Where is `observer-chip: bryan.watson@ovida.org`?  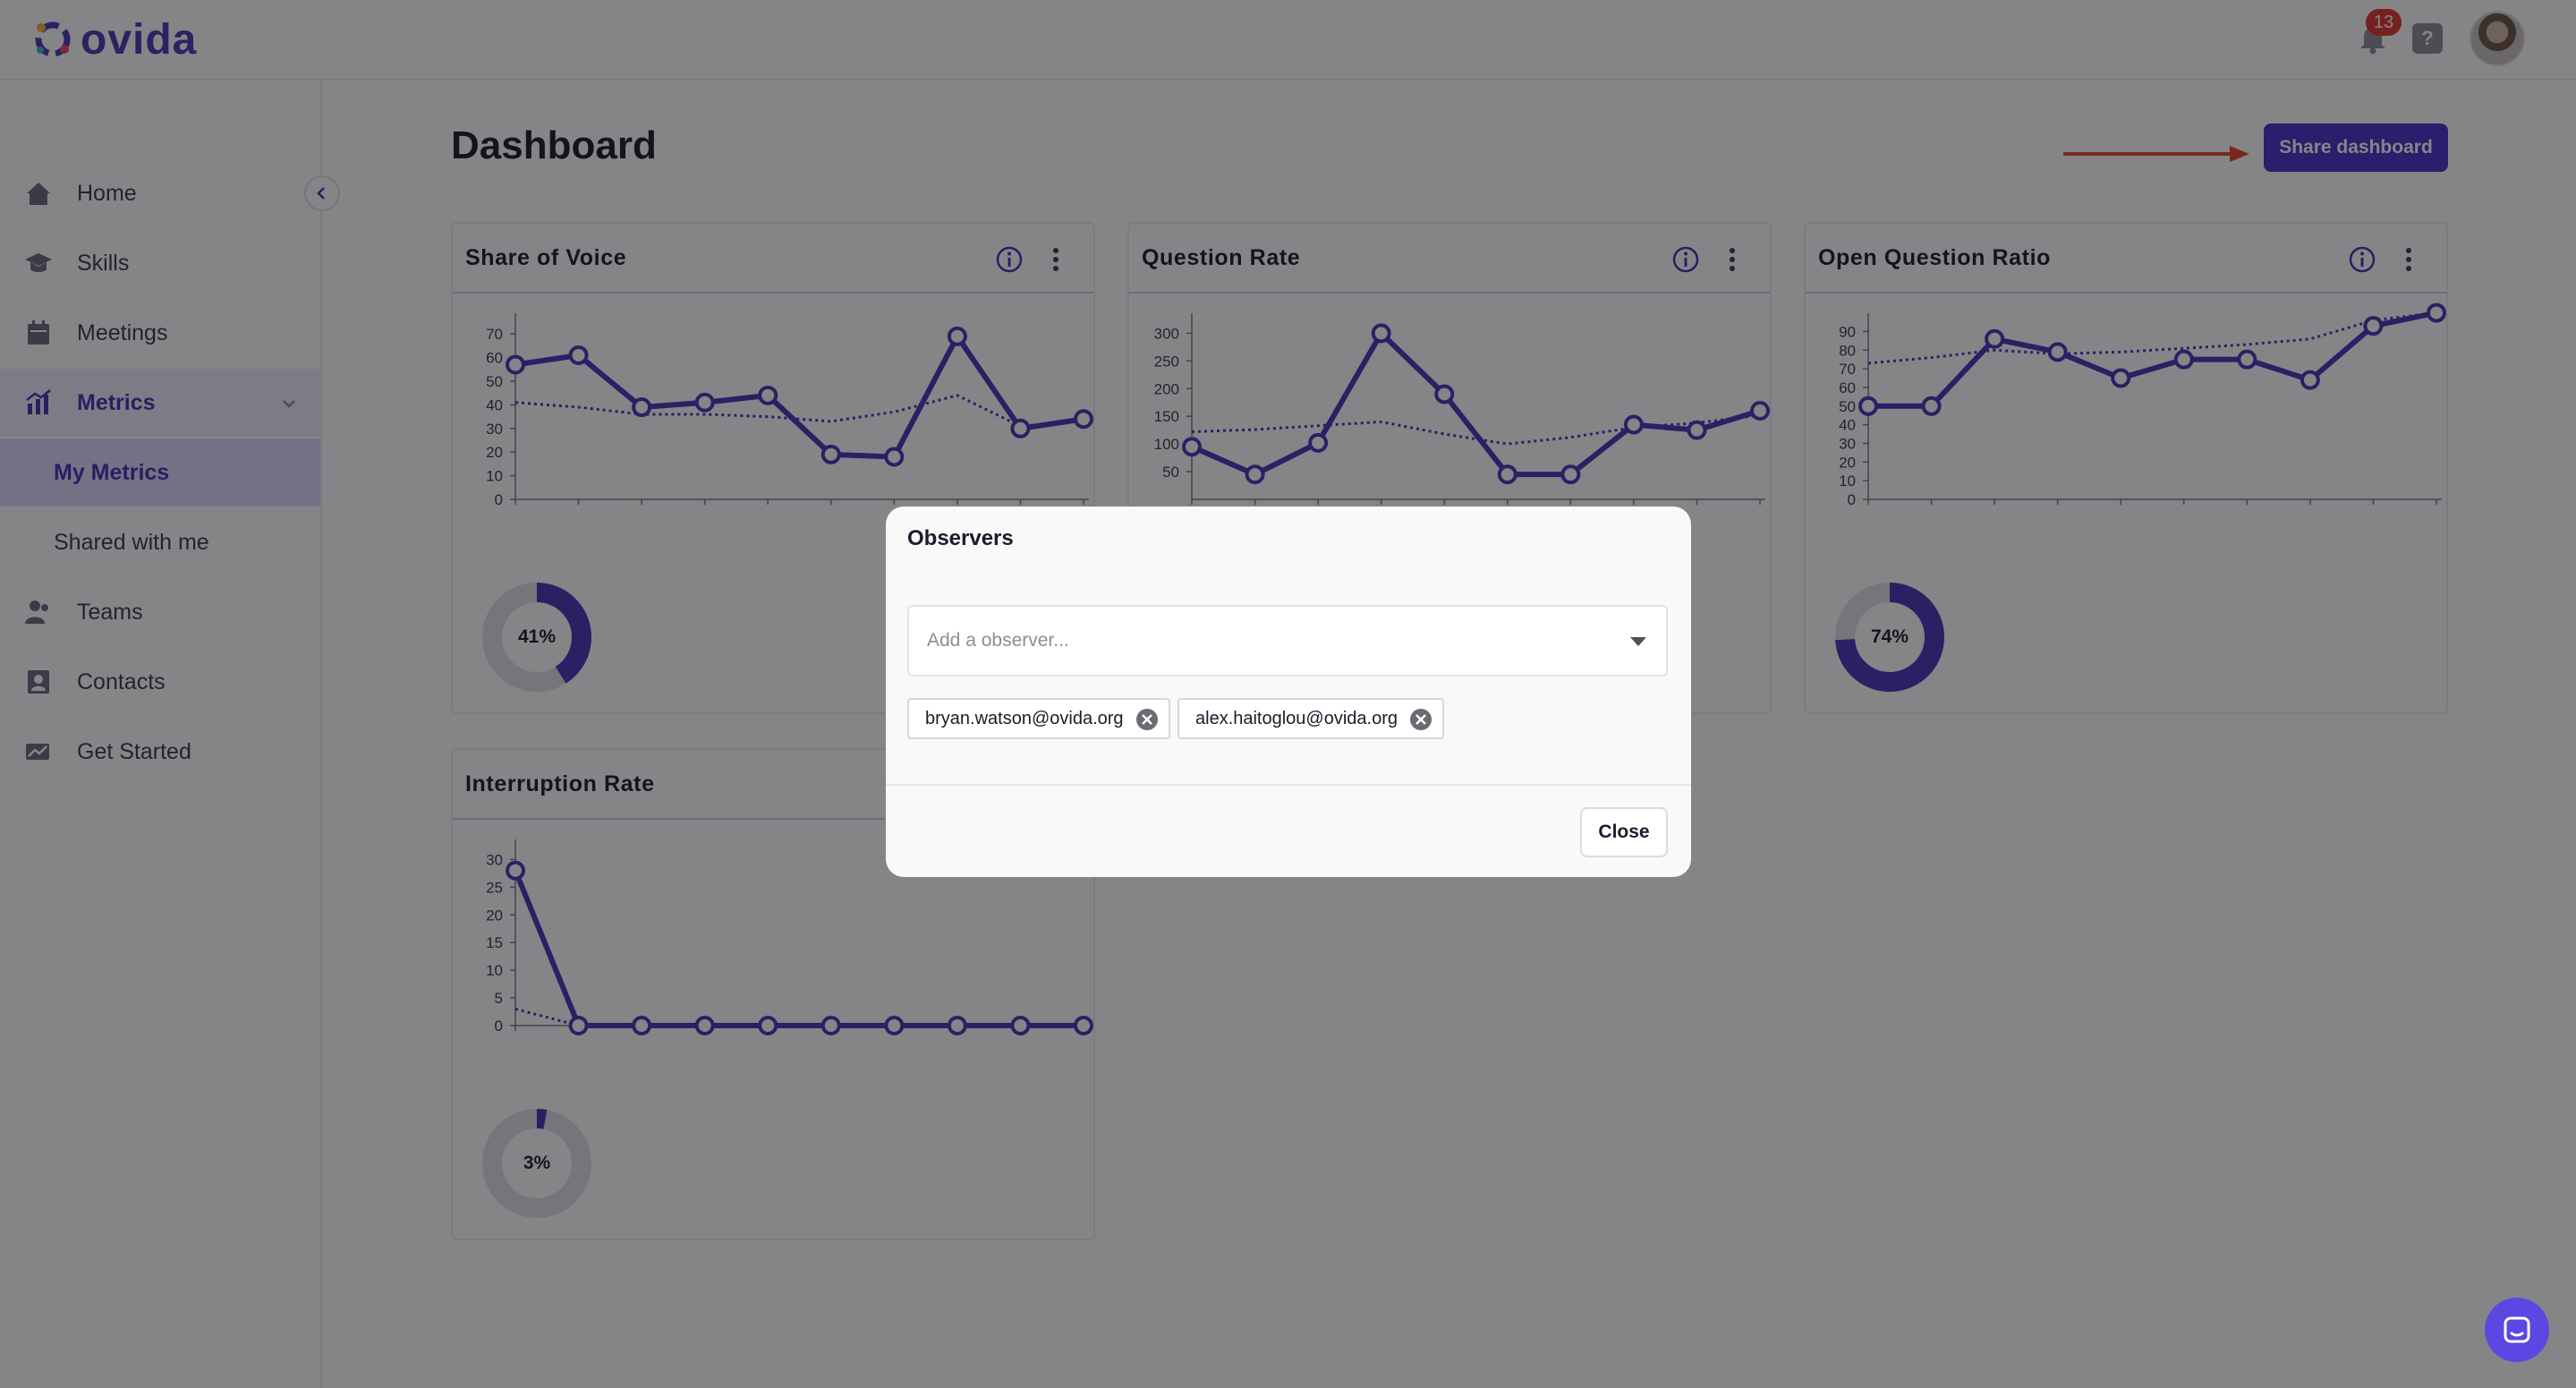 observer-chip: bryan.watson@ovida.org is located at coordinates (1038, 718).